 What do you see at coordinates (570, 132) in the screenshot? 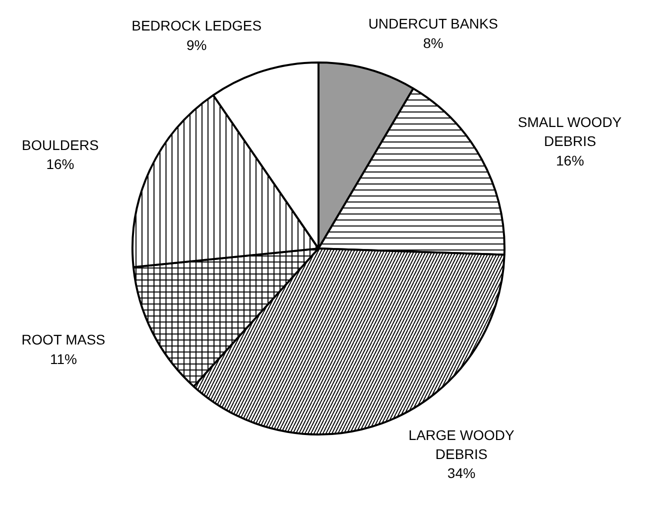
I see `slice-label: SMALL WOODY DEBRIS` at bounding box center [570, 132].